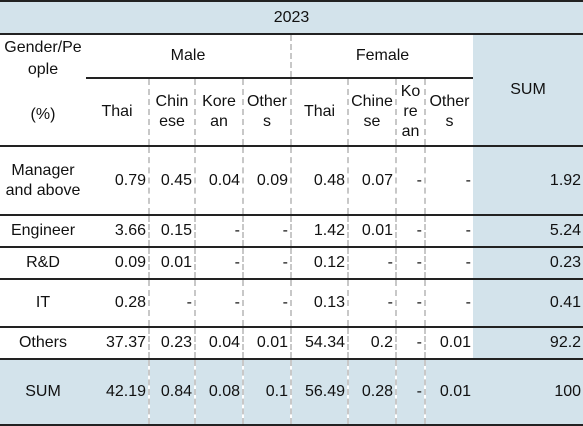 The width and height of the screenshot is (583, 426). I want to click on table-cell: 1.42, so click(319, 231).